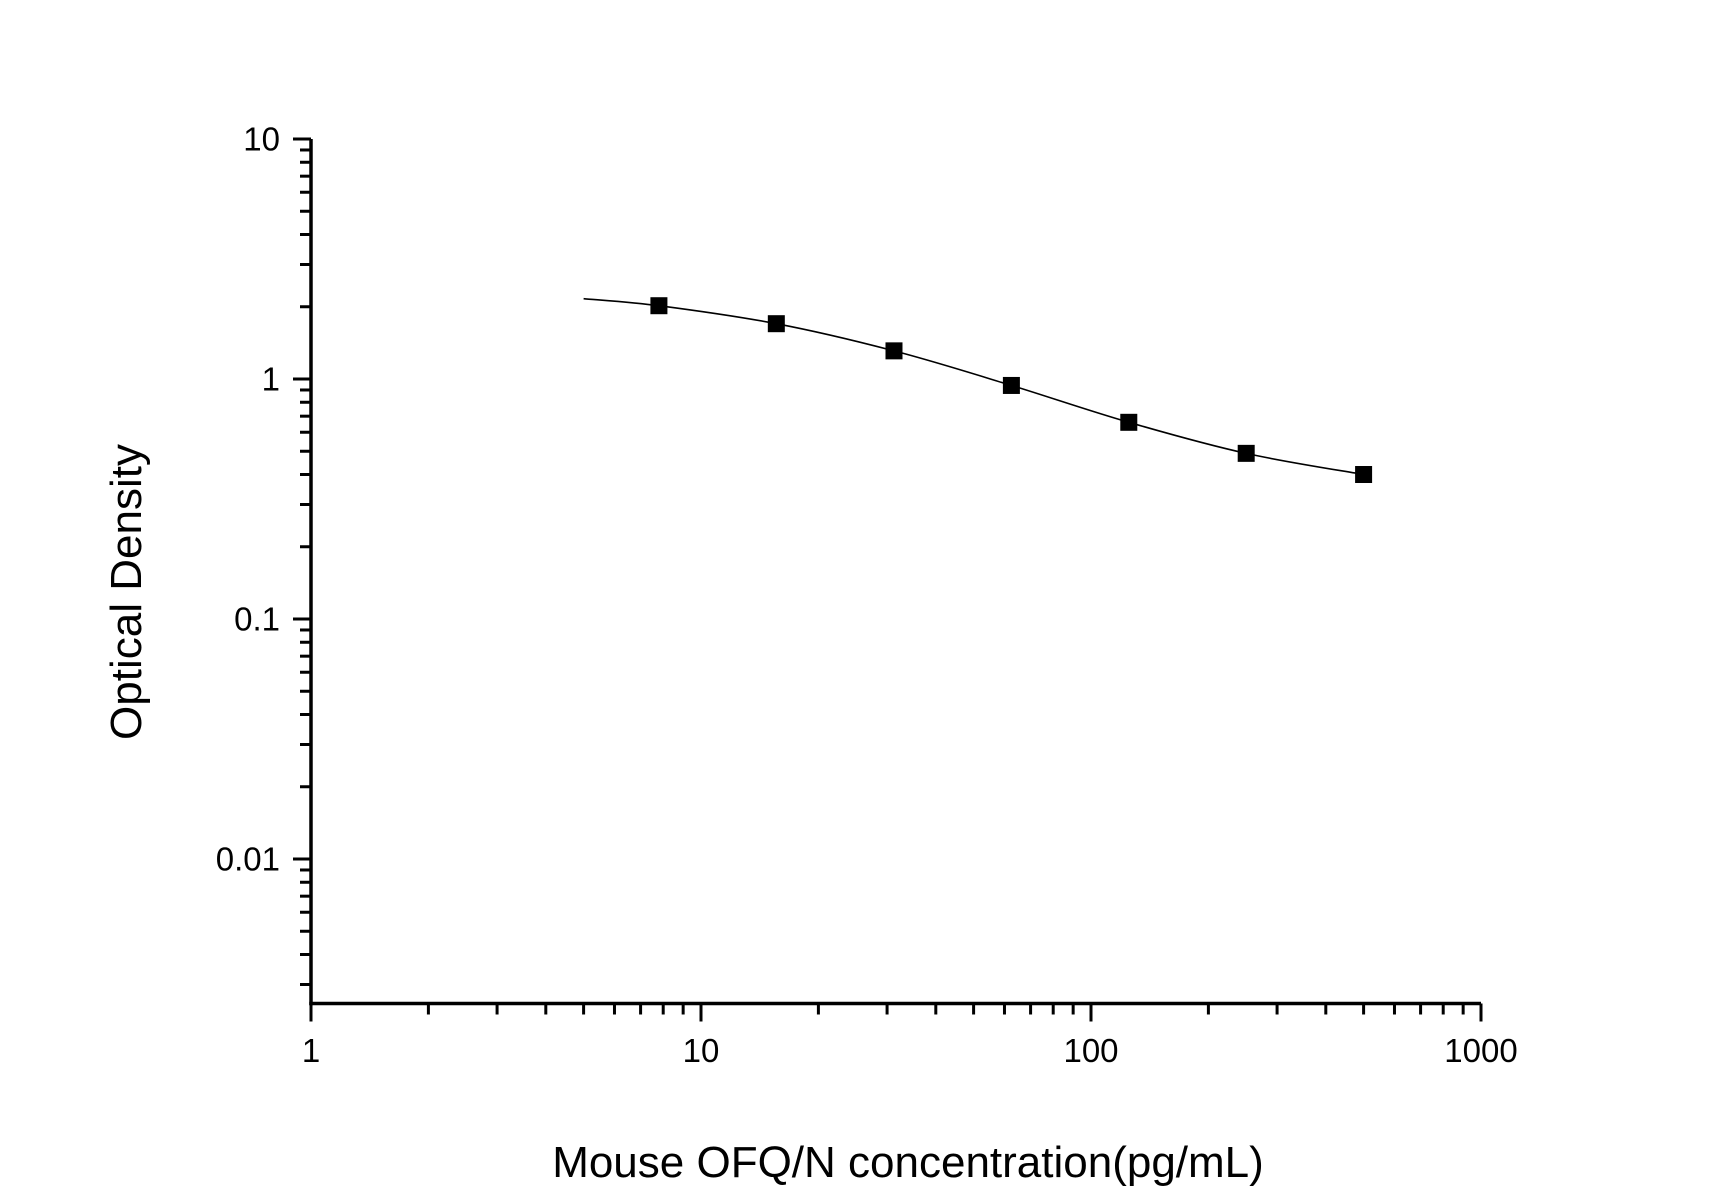  I want to click on x-tick-label: 1, so click(311, 1050).